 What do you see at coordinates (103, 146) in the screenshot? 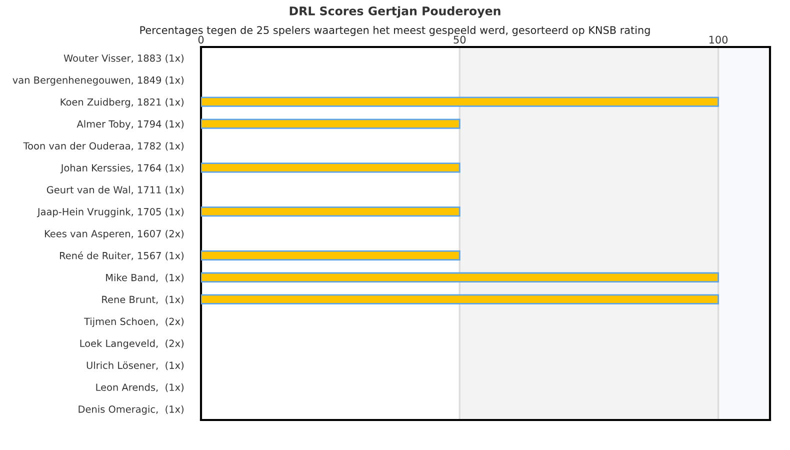
I see `y-tick-label: Toon van der Ouderaa, 1782 (1x)` at bounding box center [103, 146].